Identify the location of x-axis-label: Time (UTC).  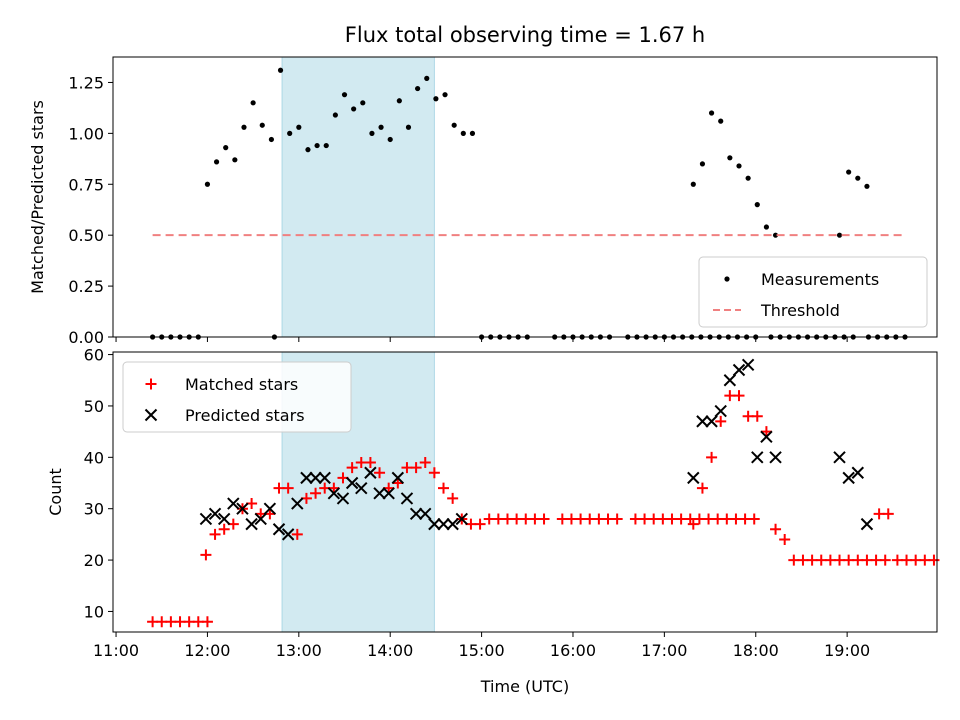
(524, 686).